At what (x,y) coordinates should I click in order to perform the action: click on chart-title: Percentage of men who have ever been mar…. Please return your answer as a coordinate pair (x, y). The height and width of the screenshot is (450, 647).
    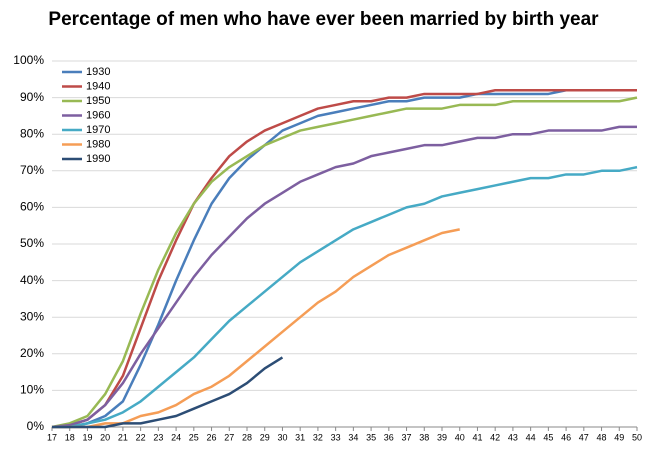
    Looking at the image, I should click on (323, 19).